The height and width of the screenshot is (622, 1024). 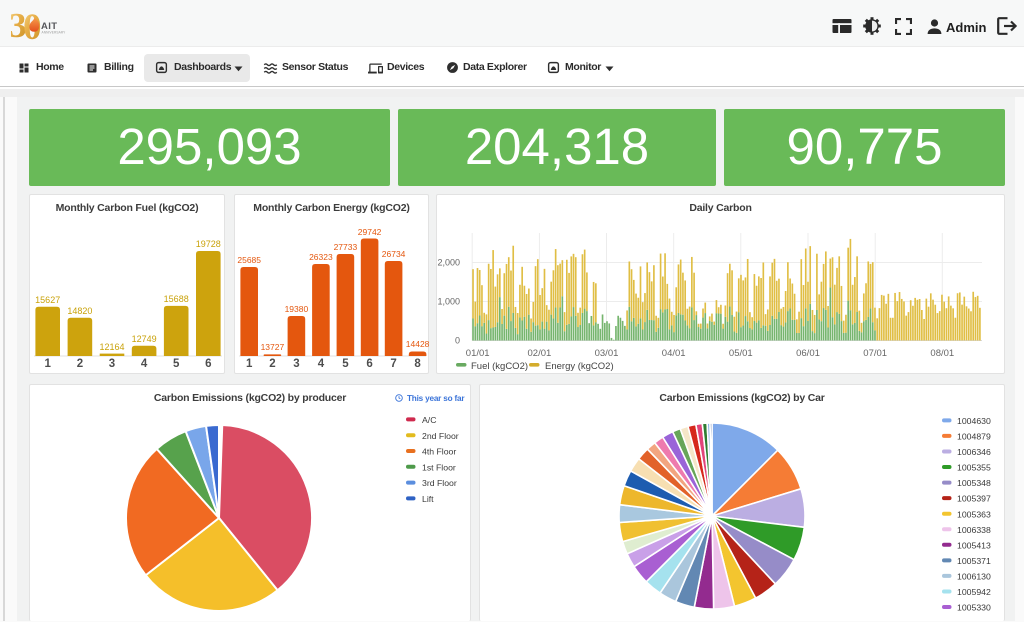 I want to click on svg-text: 1006130, so click(x=974, y=577).